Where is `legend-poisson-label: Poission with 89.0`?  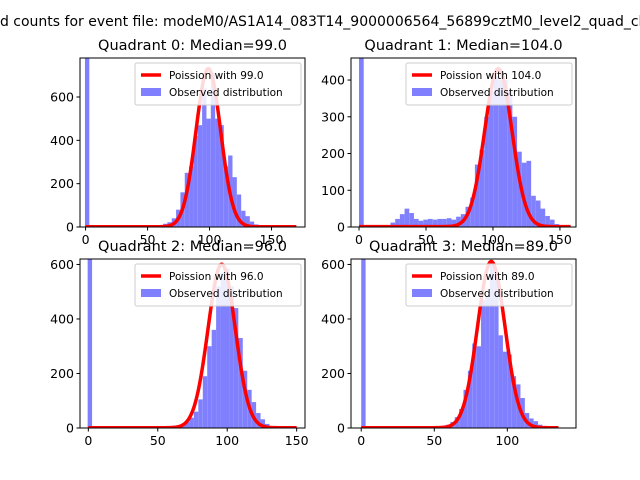 legend-poisson-label: Poission with 89.0 is located at coordinates (487, 277).